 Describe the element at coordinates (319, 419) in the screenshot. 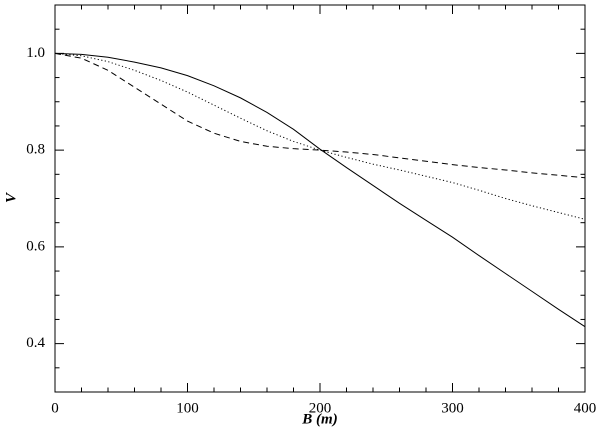

I see `x-axis-title: B (m)` at that location.